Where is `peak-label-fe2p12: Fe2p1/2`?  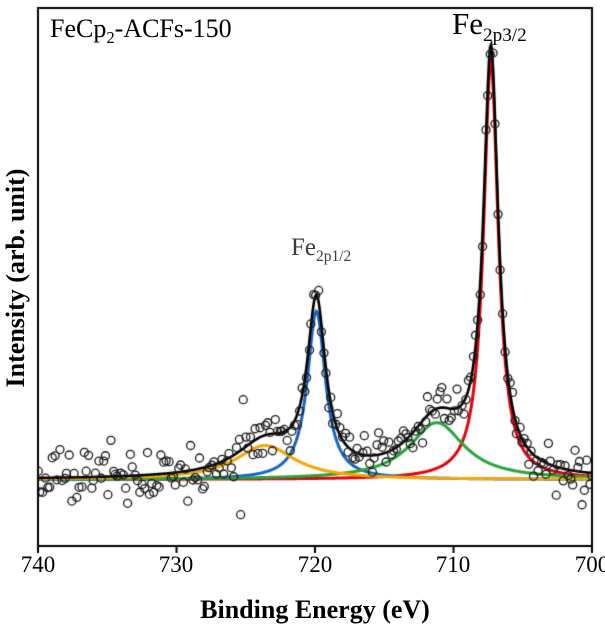
peak-label-fe2p12: Fe2p1/2 is located at coordinates (321, 250).